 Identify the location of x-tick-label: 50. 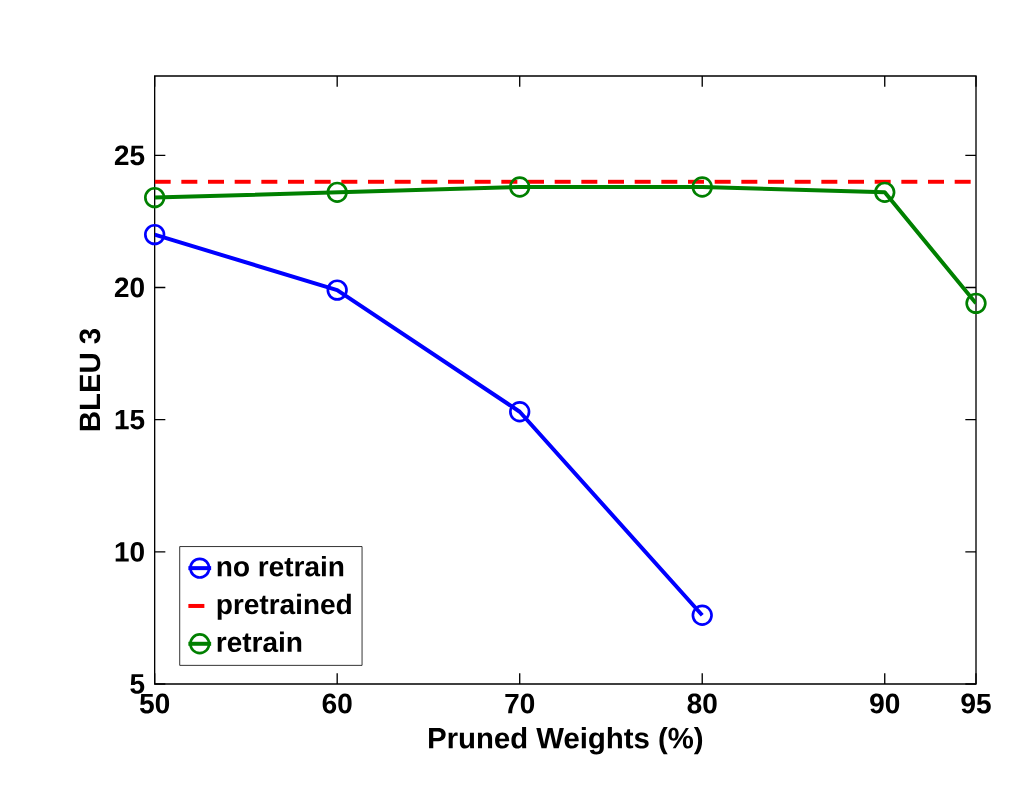
(154, 703).